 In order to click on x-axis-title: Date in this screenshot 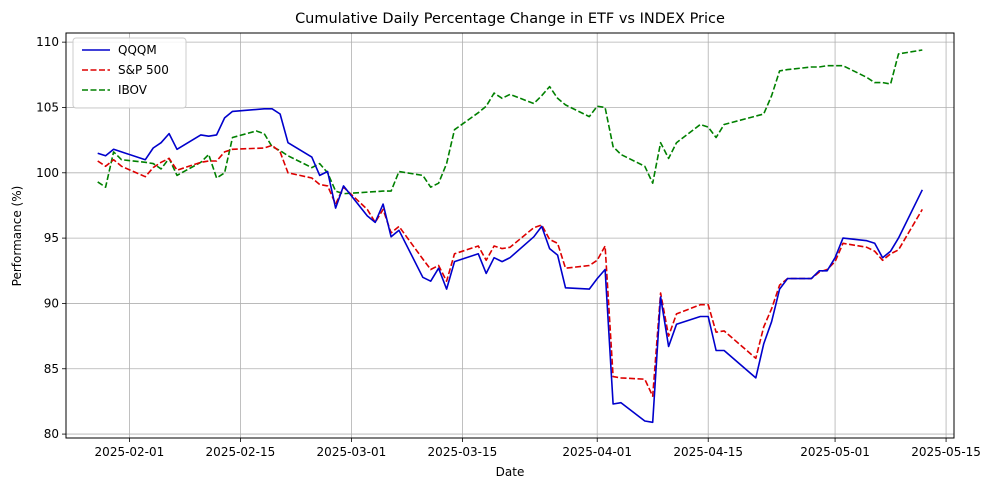, I will do `click(510, 472)`.